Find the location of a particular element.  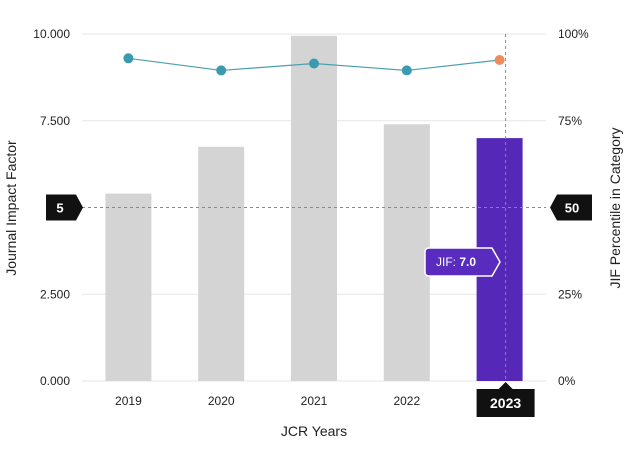

x-tick-label: 2022 is located at coordinates (406, 401).